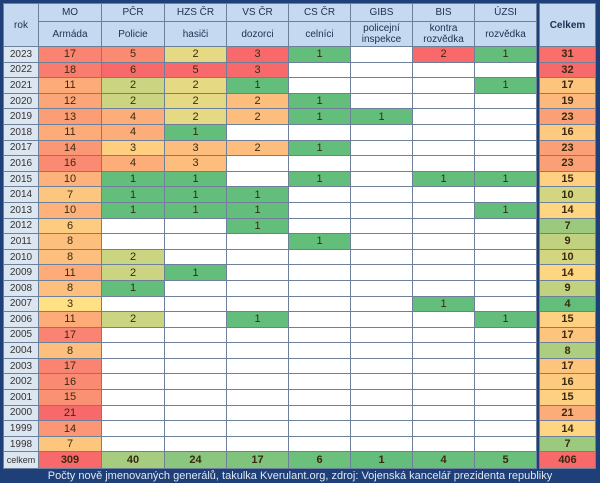 The height and width of the screenshot is (483, 600). Describe the element at coordinates (21, 148) in the screenshot. I see `year-cell: 2017` at that location.